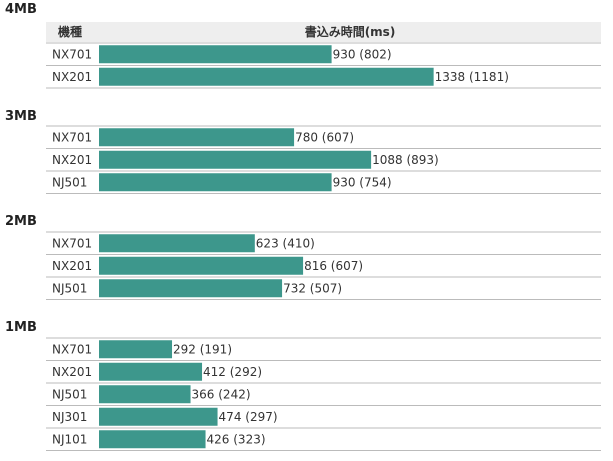  Describe the element at coordinates (248, 417) in the screenshot. I see `data-label: 474 (297)` at that location.